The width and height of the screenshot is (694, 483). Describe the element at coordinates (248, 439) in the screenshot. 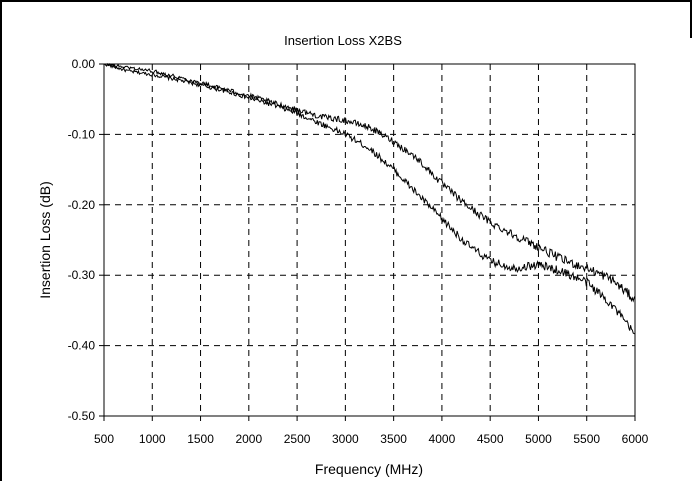

I see `x-tick-label: 2000` at that location.